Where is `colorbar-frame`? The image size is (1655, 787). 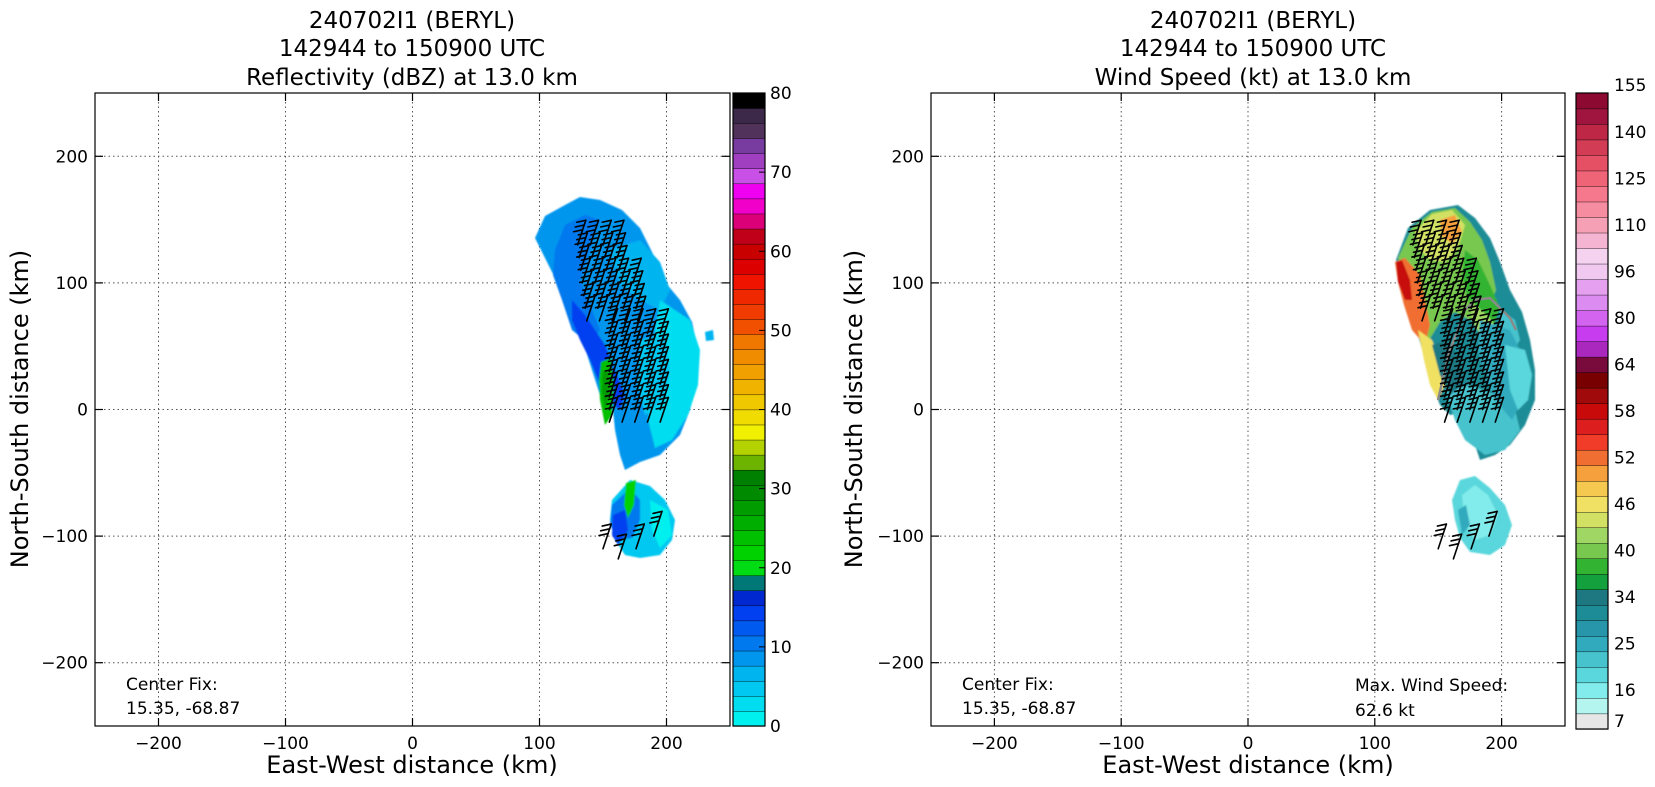 colorbar-frame is located at coordinates (1592, 411).